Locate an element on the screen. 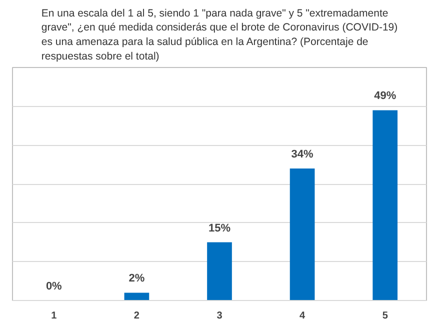  x-tick-label: 1 is located at coordinates (54, 316).